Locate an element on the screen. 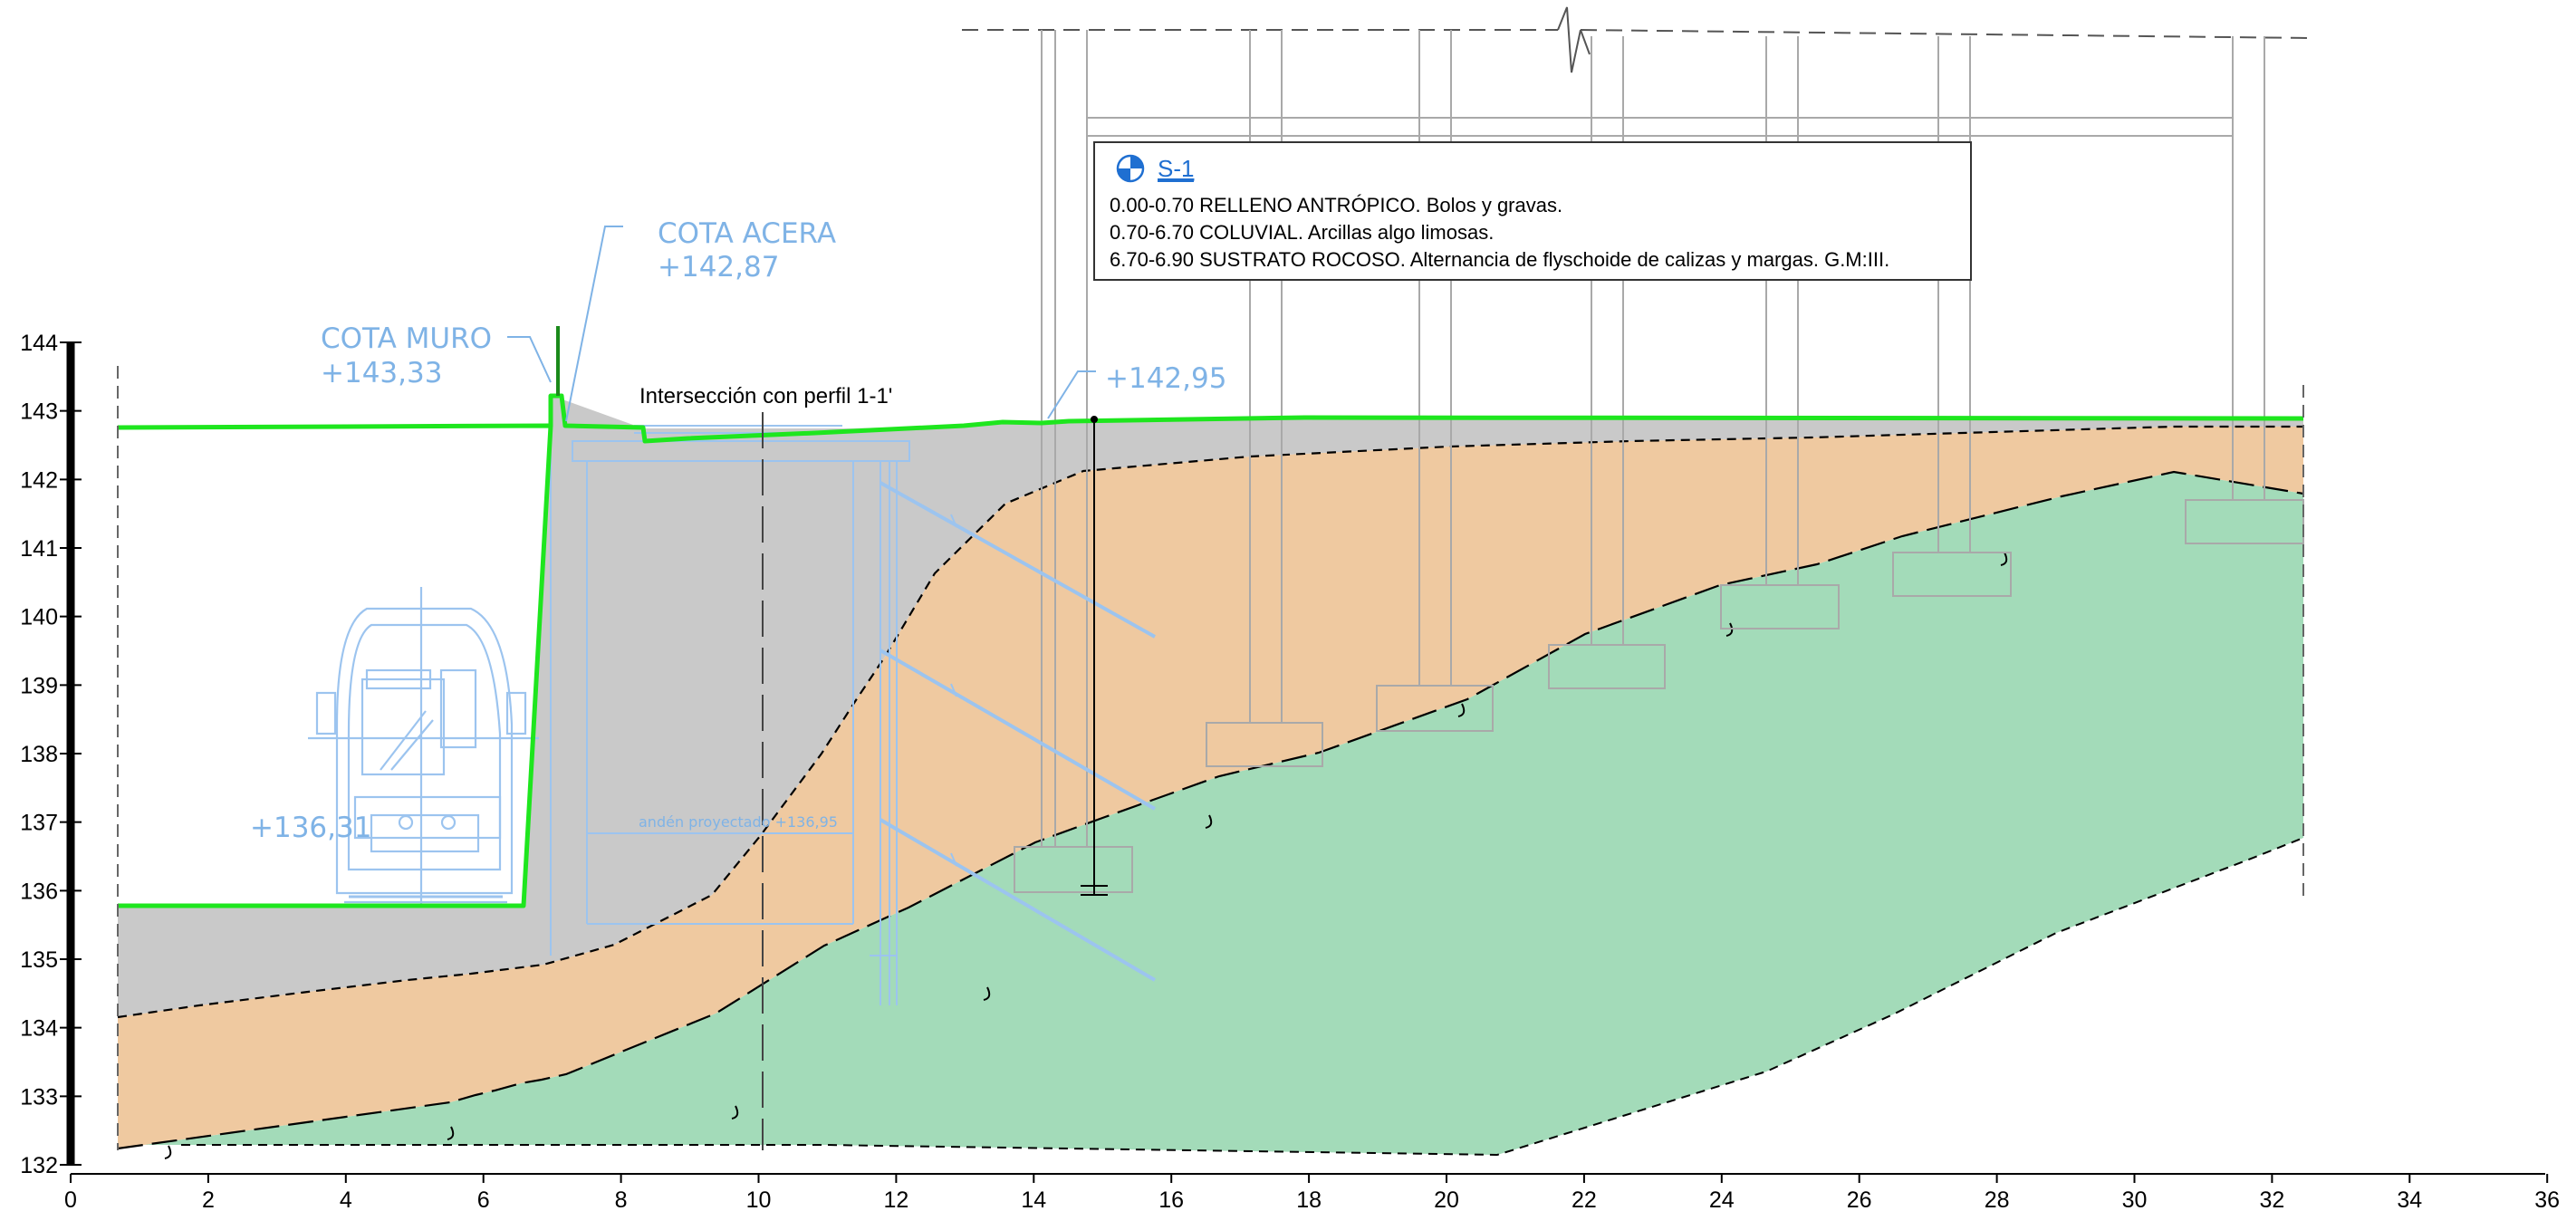 This screenshot has height=1211, width=2576. x-tick-label: 28 is located at coordinates (1997, 1199).